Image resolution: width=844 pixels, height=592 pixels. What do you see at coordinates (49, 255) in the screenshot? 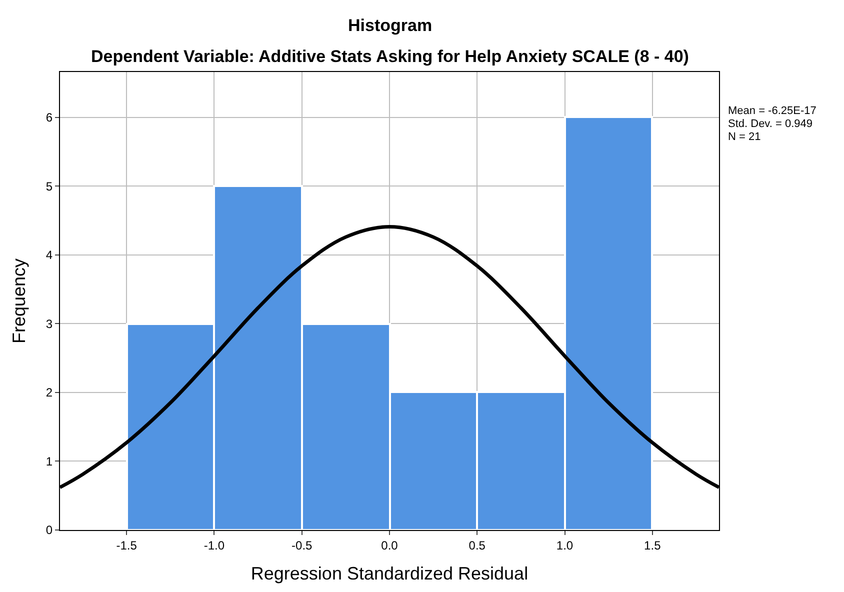
I see `y-tick-label: 4` at bounding box center [49, 255].